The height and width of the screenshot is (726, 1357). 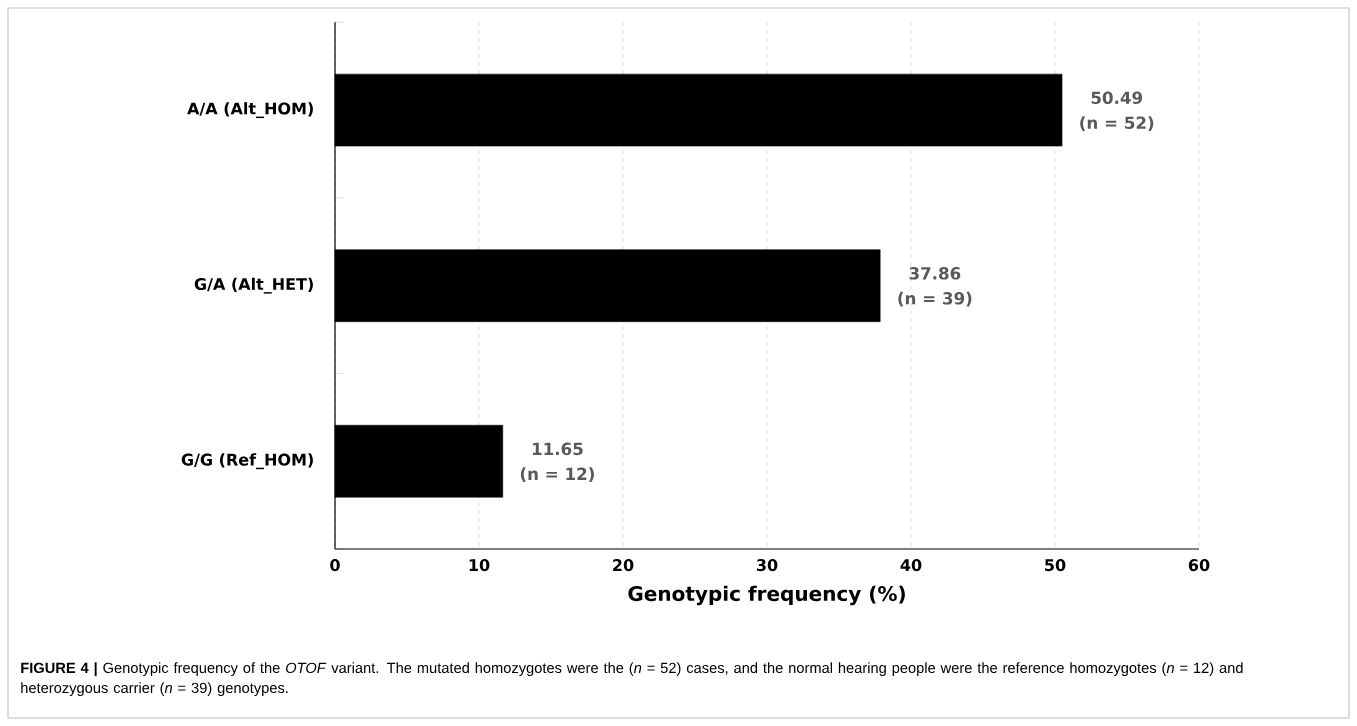 What do you see at coordinates (253, 285) in the screenshot?
I see `y-tick-label: G/A (Alt_HET)` at bounding box center [253, 285].